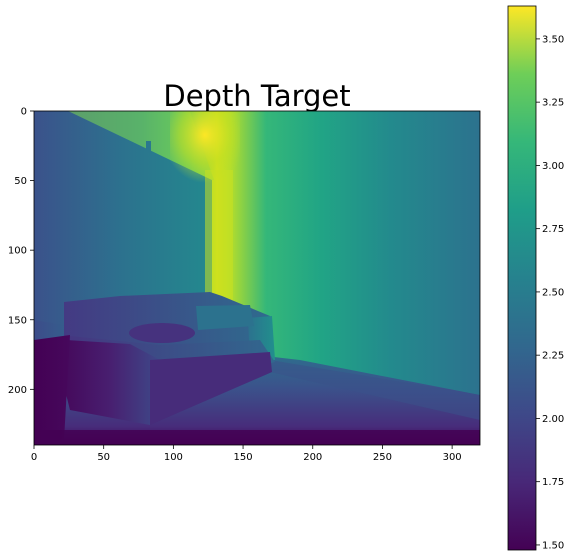  What do you see at coordinates (553, 482) in the screenshot?
I see `colorbar-tick-label: 1.75` at bounding box center [553, 482].